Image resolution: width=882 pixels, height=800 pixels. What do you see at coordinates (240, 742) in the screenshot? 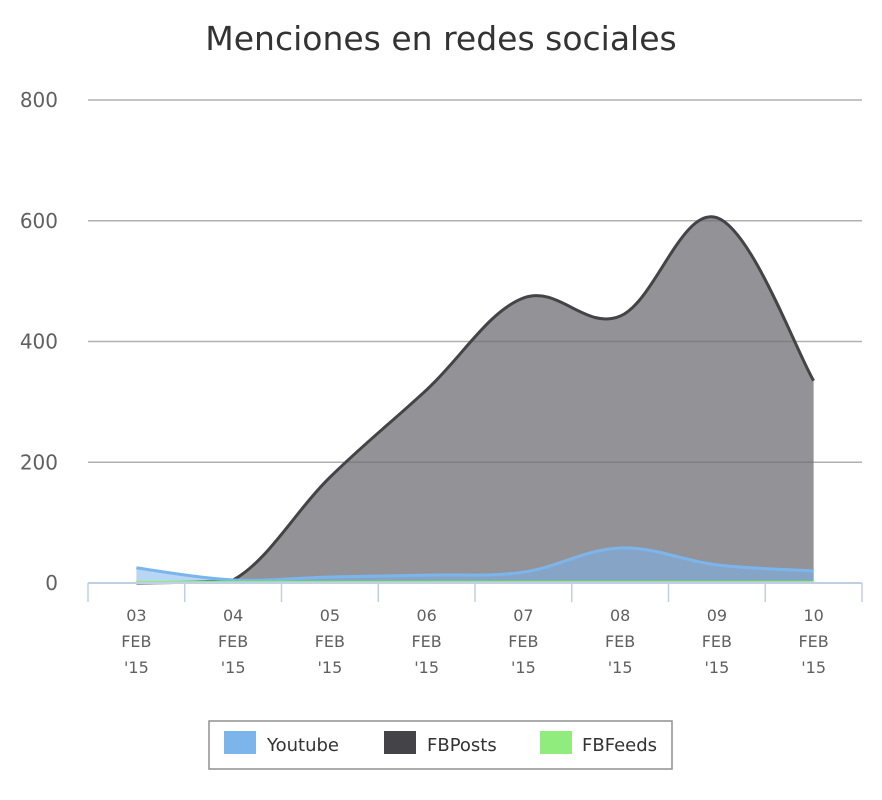
I see `legend-swatch-youtube` at bounding box center [240, 742].